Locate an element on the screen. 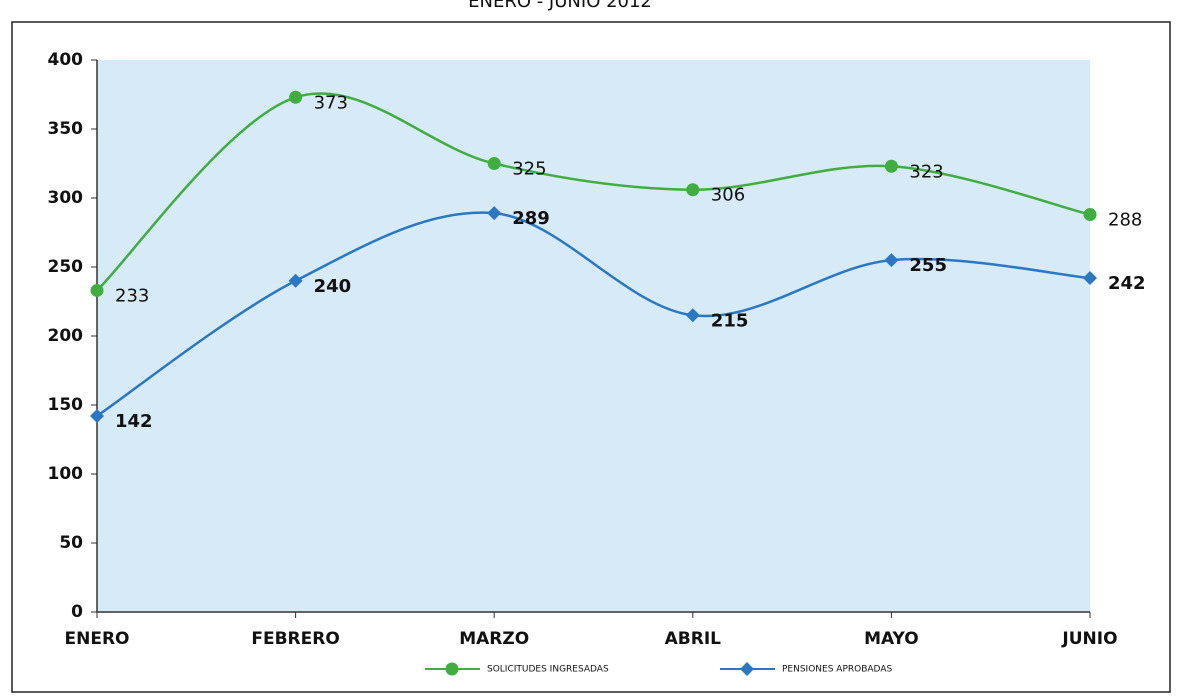 Image resolution: width=1183 pixels, height=696 pixels. x-tick-label: ABRIL is located at coordinates (693, 639).